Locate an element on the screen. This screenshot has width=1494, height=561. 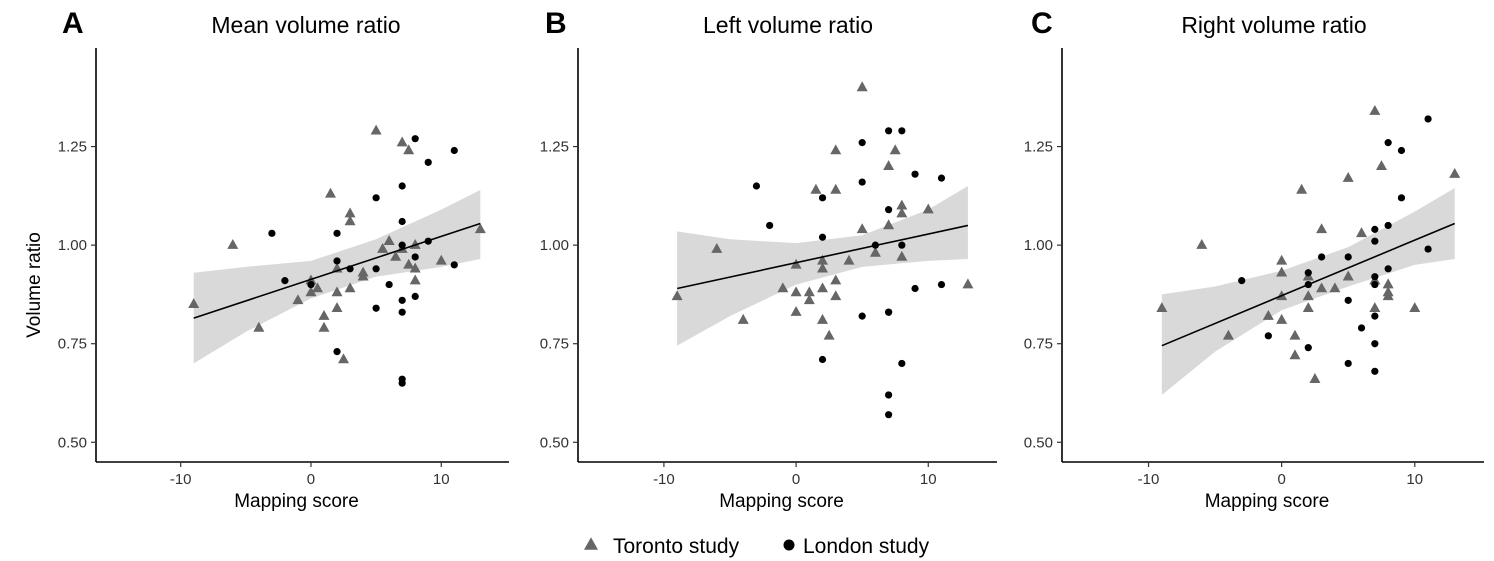
legend-london-label: London study is located at coordinates (866, 546).